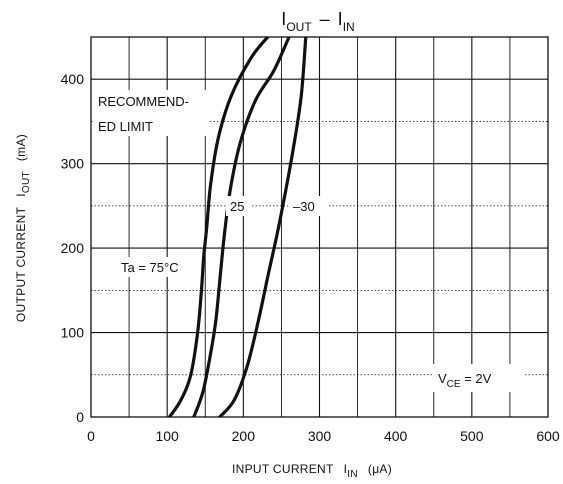  What do you see at coordinates (150, 267) in the screenshot?
I see `label-75c: Ta = 75°C` at bounding box center [150, 267].